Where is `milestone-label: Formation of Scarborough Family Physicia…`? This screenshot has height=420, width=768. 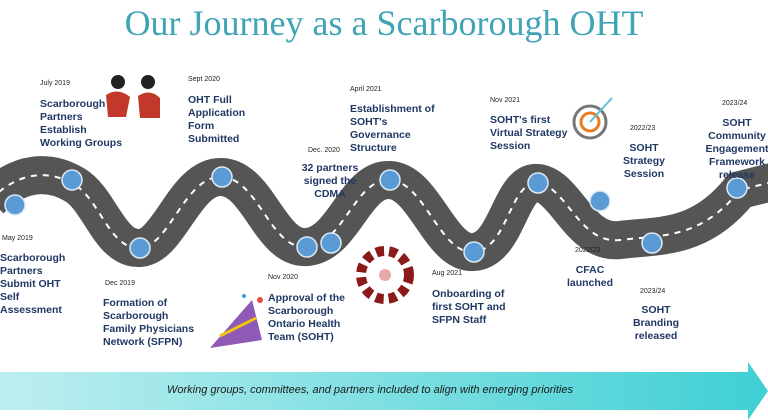 milestone-label: Formation of Scarborough Family Physicia… is located at coordinates (149, 322).